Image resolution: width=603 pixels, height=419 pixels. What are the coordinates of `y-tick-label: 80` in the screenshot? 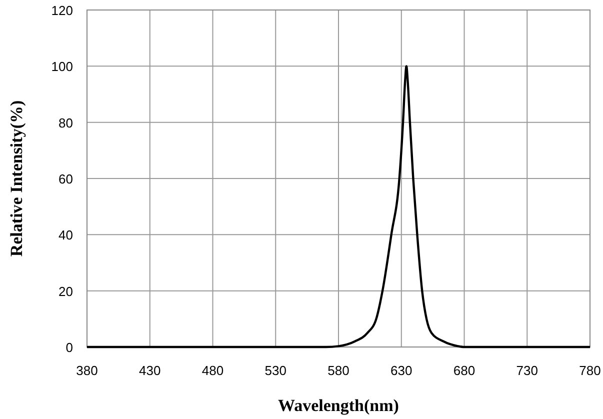 It's located at (65, 122).